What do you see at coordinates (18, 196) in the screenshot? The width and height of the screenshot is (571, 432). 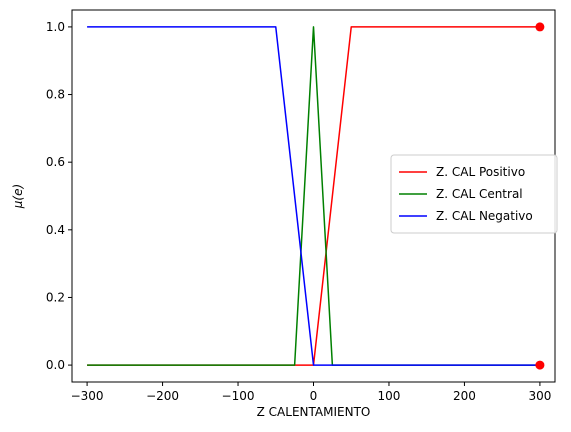 I see `y-axis-label: μ(e)` at bounding box center [18, 196].